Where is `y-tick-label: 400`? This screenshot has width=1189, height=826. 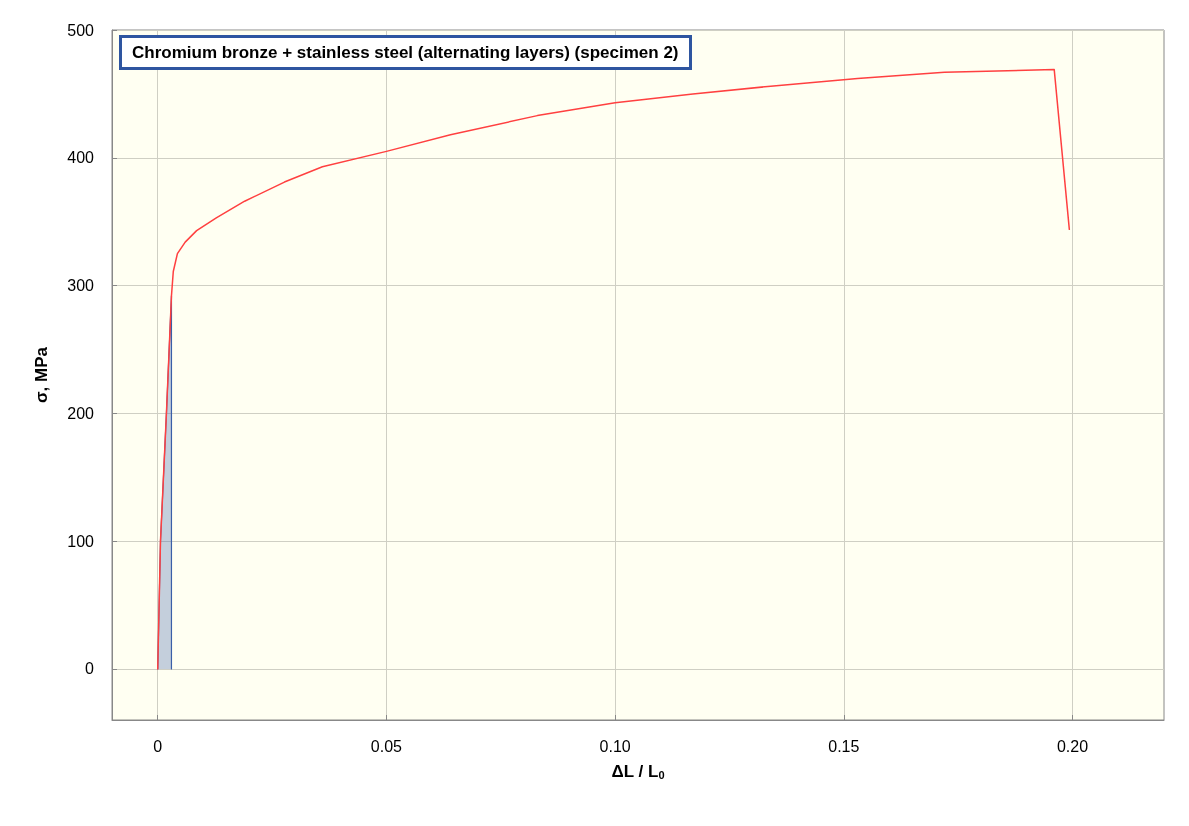
y-tick-label: 400 is located at coordinates (81, 158).